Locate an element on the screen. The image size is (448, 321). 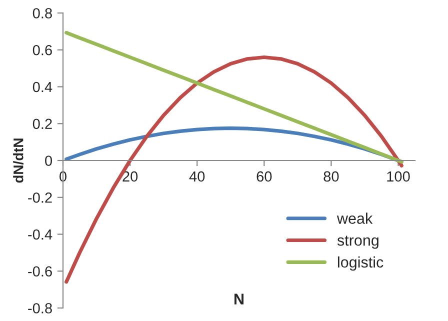
legend-label: logistic is located at coordinates (361, 263).